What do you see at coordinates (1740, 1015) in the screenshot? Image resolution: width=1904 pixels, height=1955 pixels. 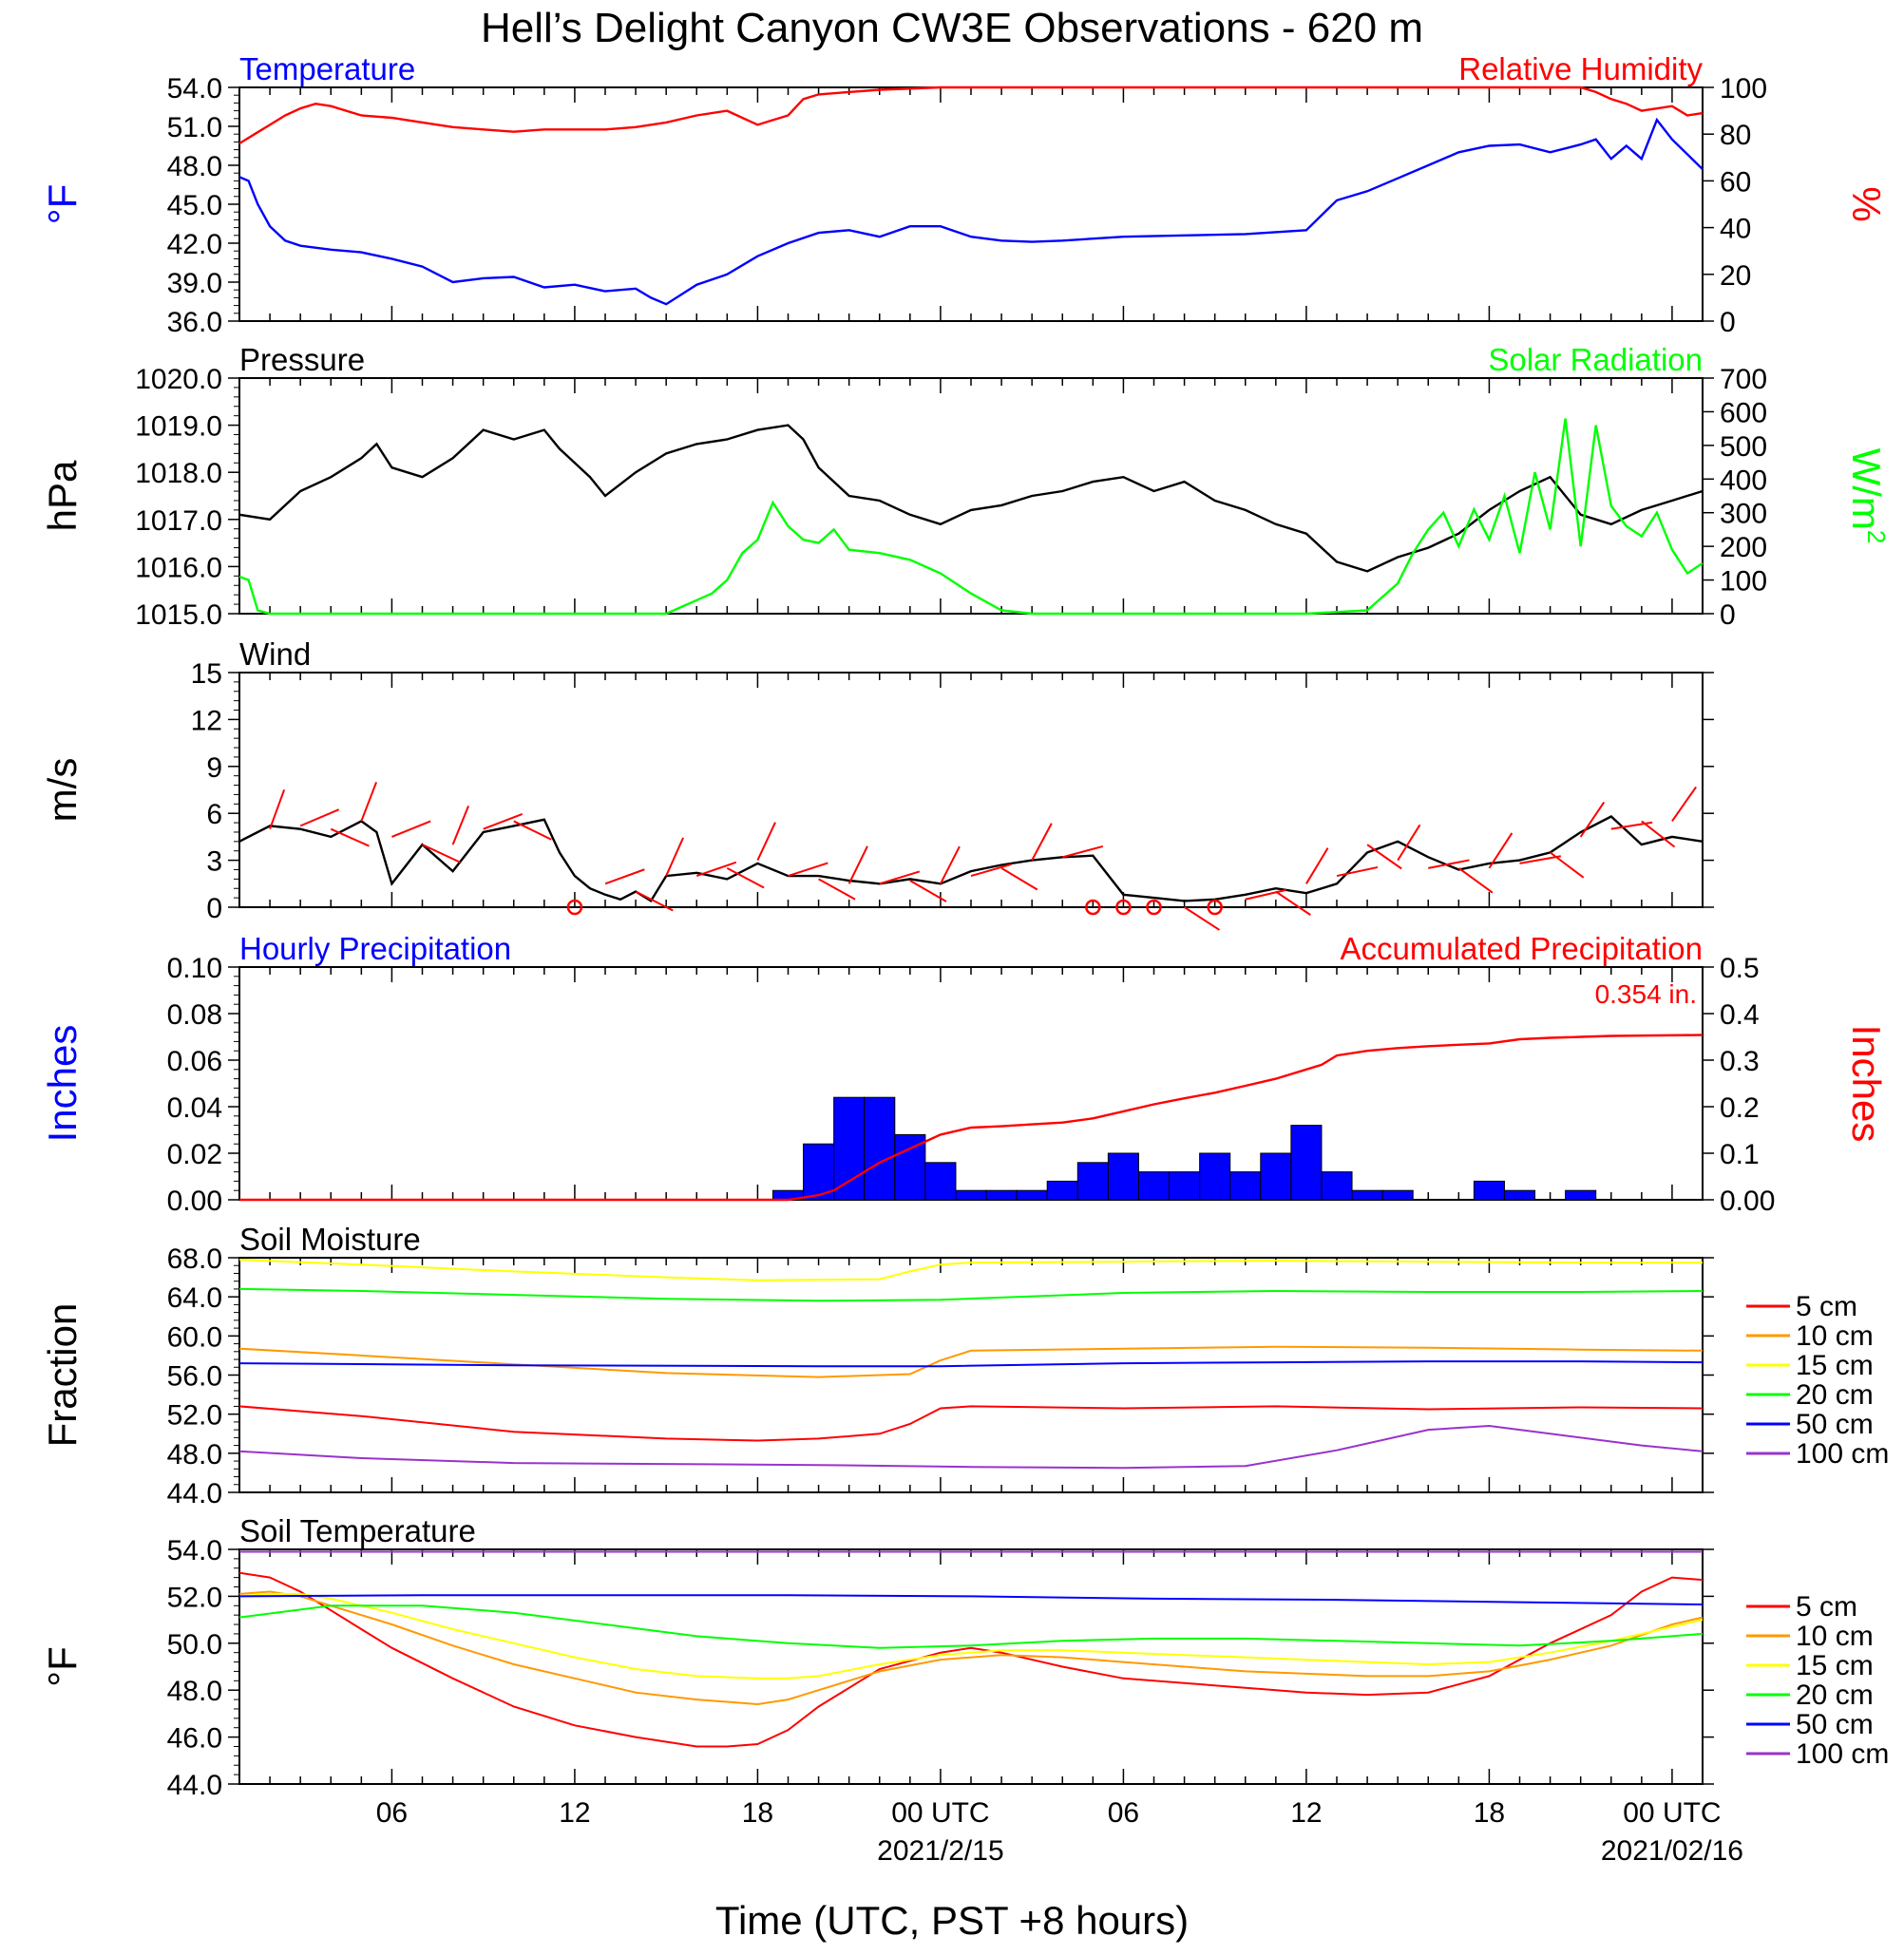 I see `y-right-tick-label: 0.4` at bounding box center [1740, 1015].